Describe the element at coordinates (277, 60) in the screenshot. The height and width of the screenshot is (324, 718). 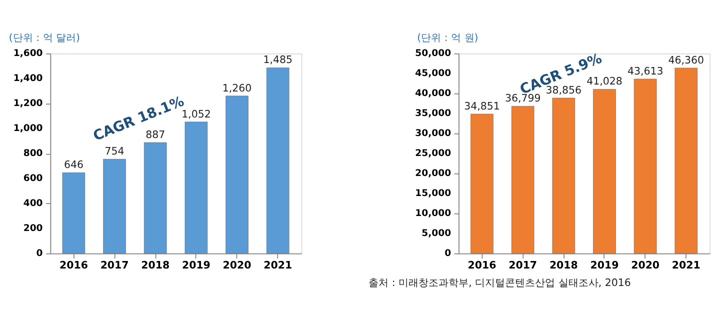
I see `data-label: 1,485` at that location.